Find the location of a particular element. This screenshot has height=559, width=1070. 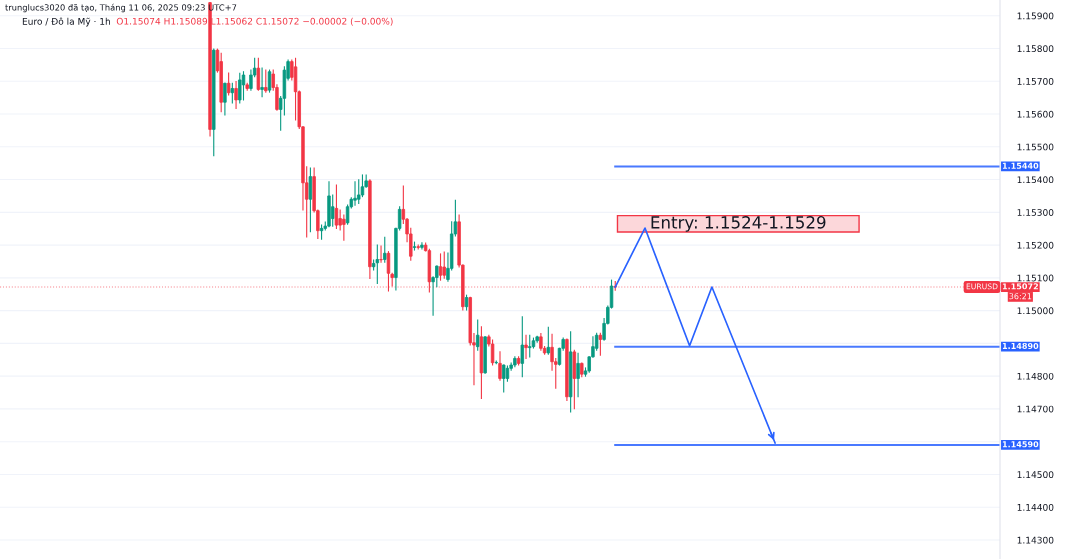

y-tick-label: 1.15600 is located at coordinates (1035, 114).